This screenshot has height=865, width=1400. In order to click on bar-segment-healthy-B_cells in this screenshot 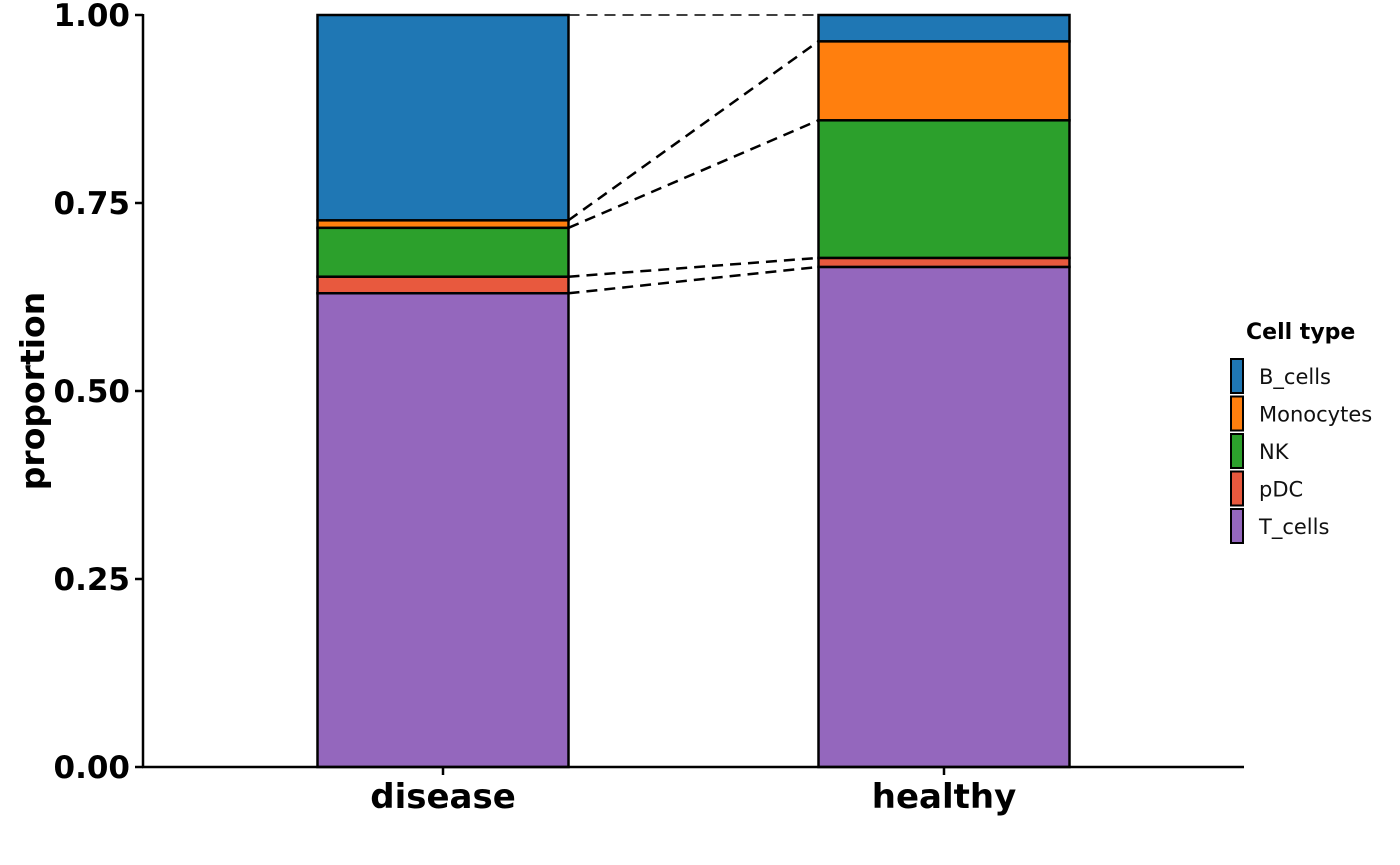, I will do `click(944, 28)`.